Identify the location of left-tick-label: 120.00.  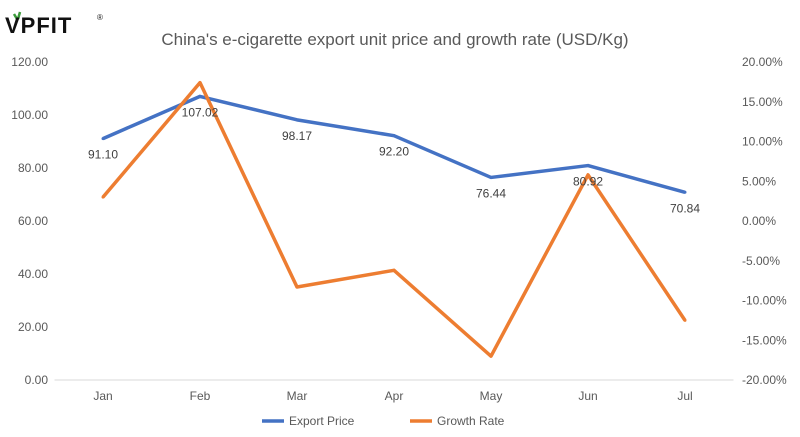
(29, 62).